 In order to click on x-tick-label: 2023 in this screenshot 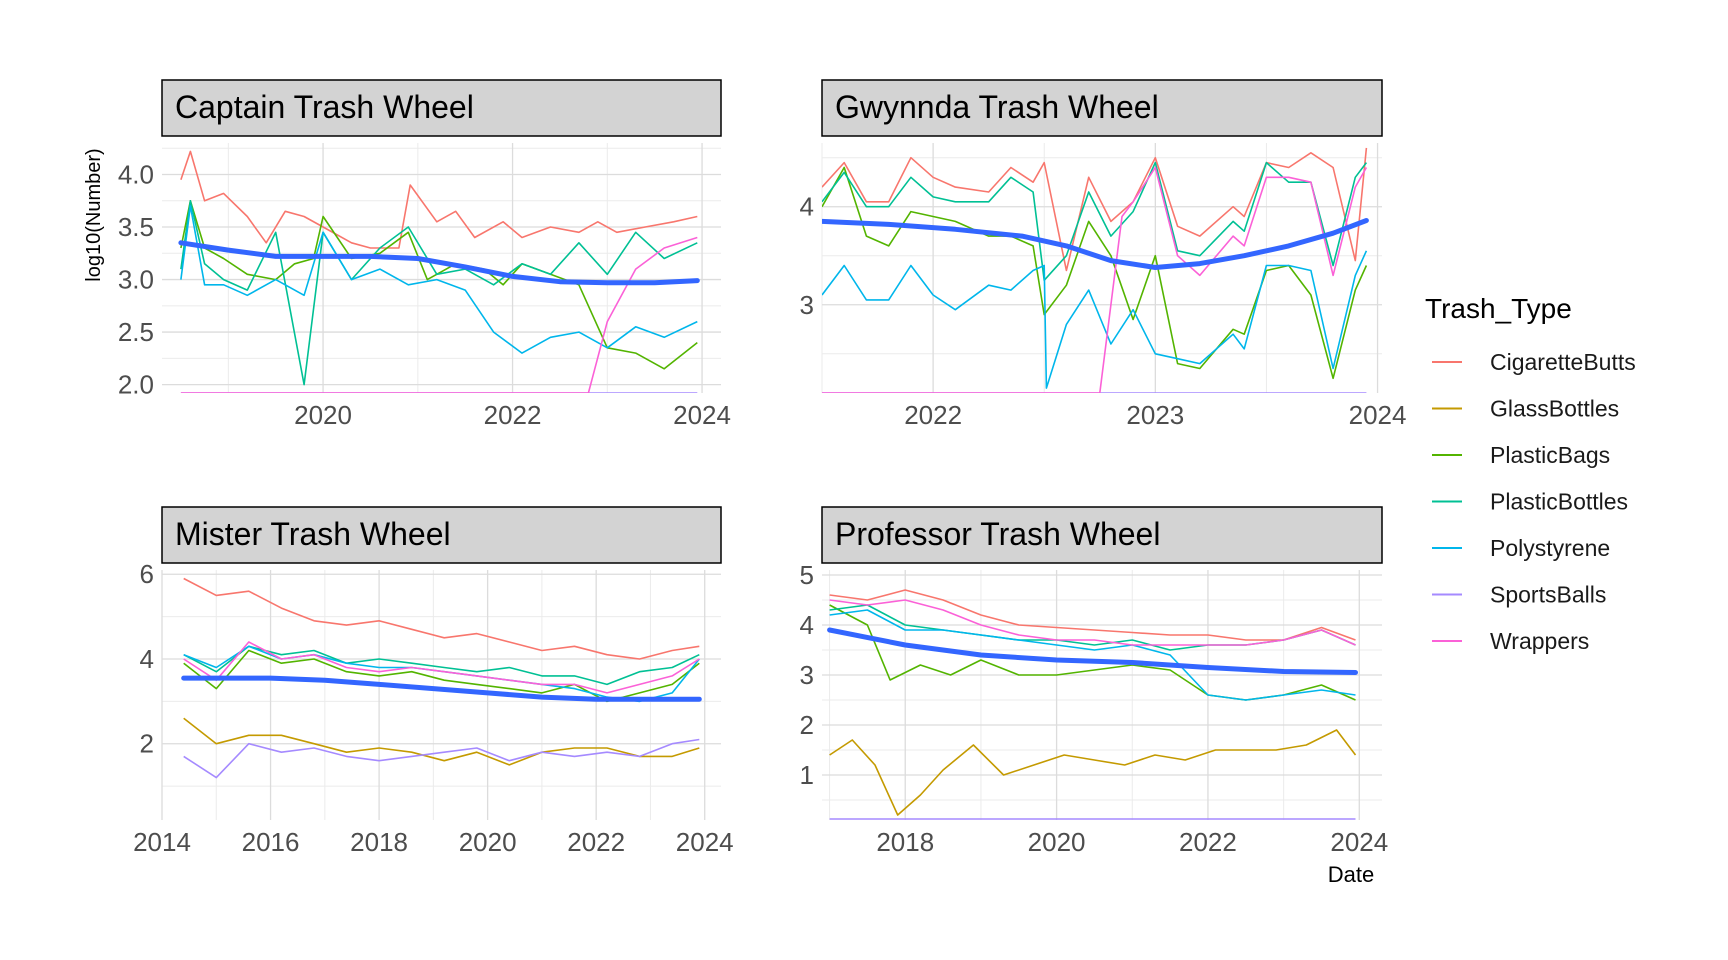, I will do `click(1155, 415)`.